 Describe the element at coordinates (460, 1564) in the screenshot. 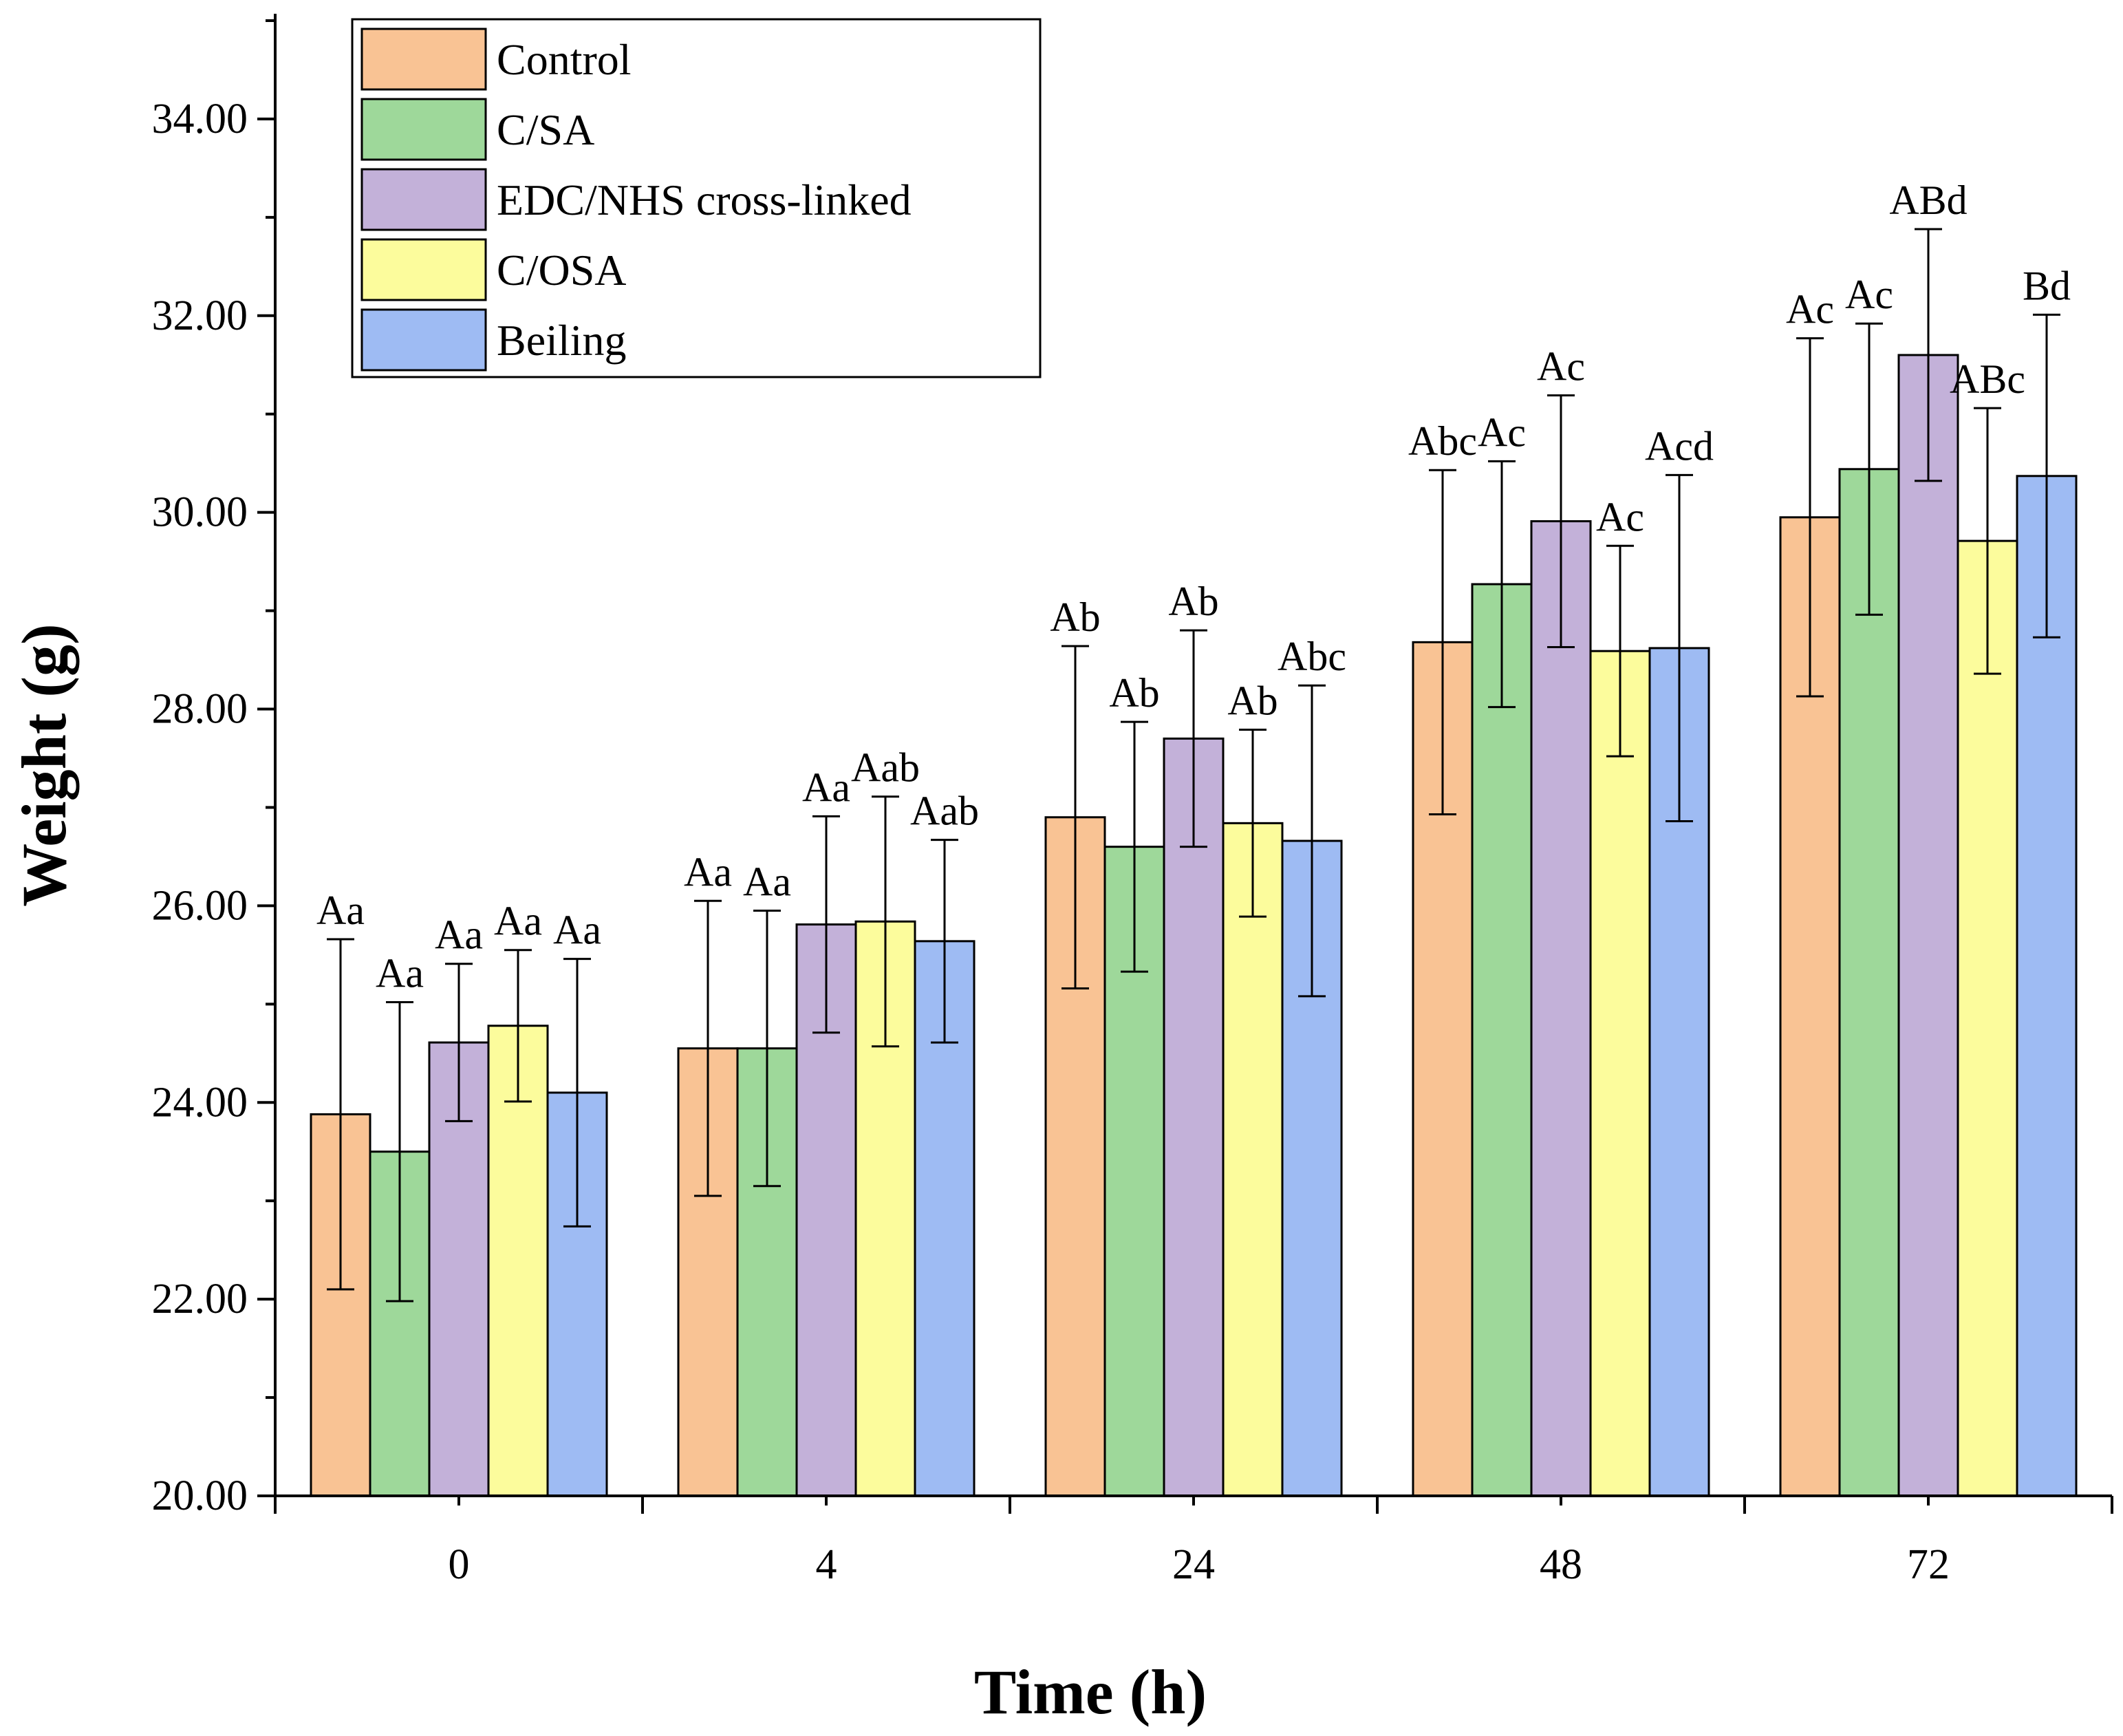

I see `x-tick-label: 0` at that location.